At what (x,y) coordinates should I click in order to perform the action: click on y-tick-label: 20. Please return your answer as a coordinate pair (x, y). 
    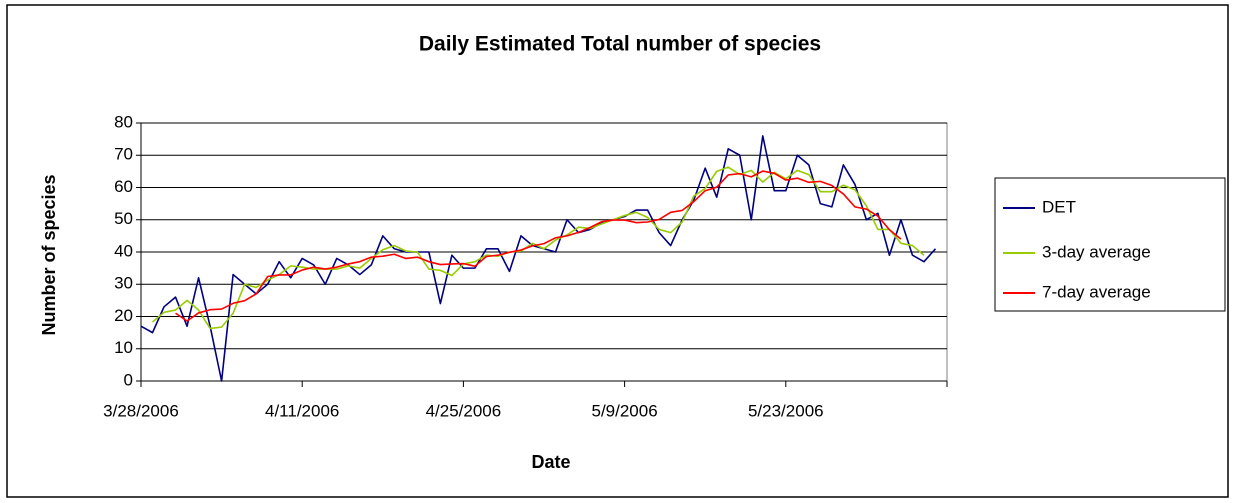
    Looking at the image, I should click on (123, 315).